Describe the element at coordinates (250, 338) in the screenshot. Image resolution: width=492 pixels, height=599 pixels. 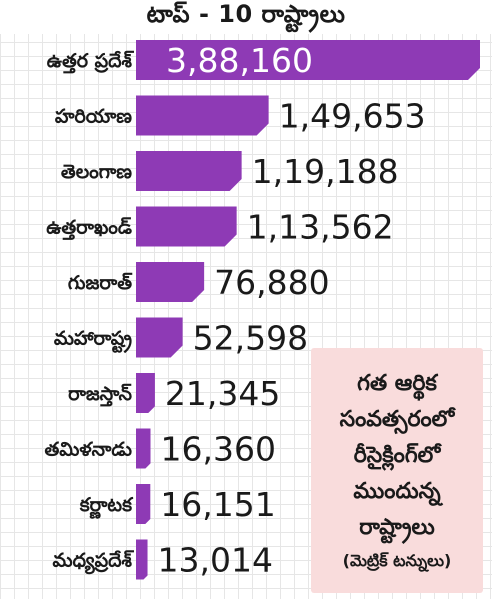
I see `data-label: 52,598` at that location.